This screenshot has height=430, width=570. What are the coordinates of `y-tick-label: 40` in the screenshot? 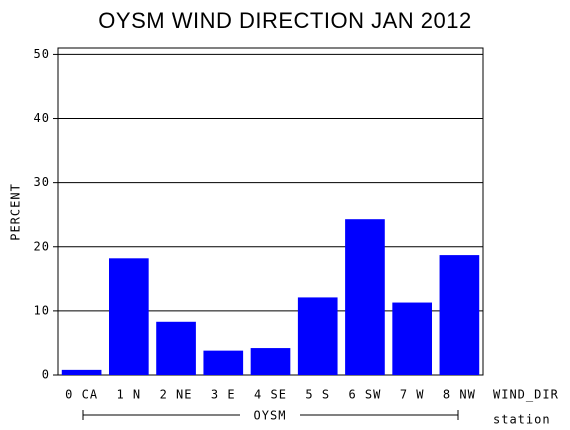 It's located at (42, 118).